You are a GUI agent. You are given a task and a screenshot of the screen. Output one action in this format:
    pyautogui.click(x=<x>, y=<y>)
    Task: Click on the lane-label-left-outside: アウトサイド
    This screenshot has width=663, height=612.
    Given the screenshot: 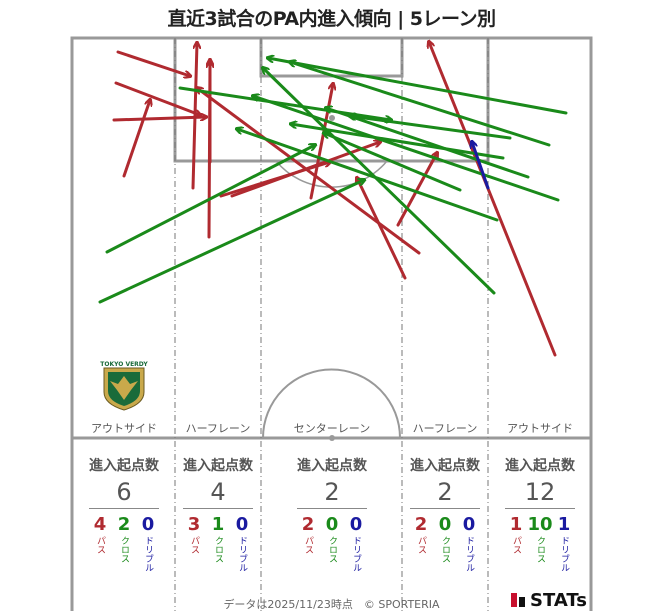 What is the action you would take?
    pyautogui.click(x=124, y=428)
    